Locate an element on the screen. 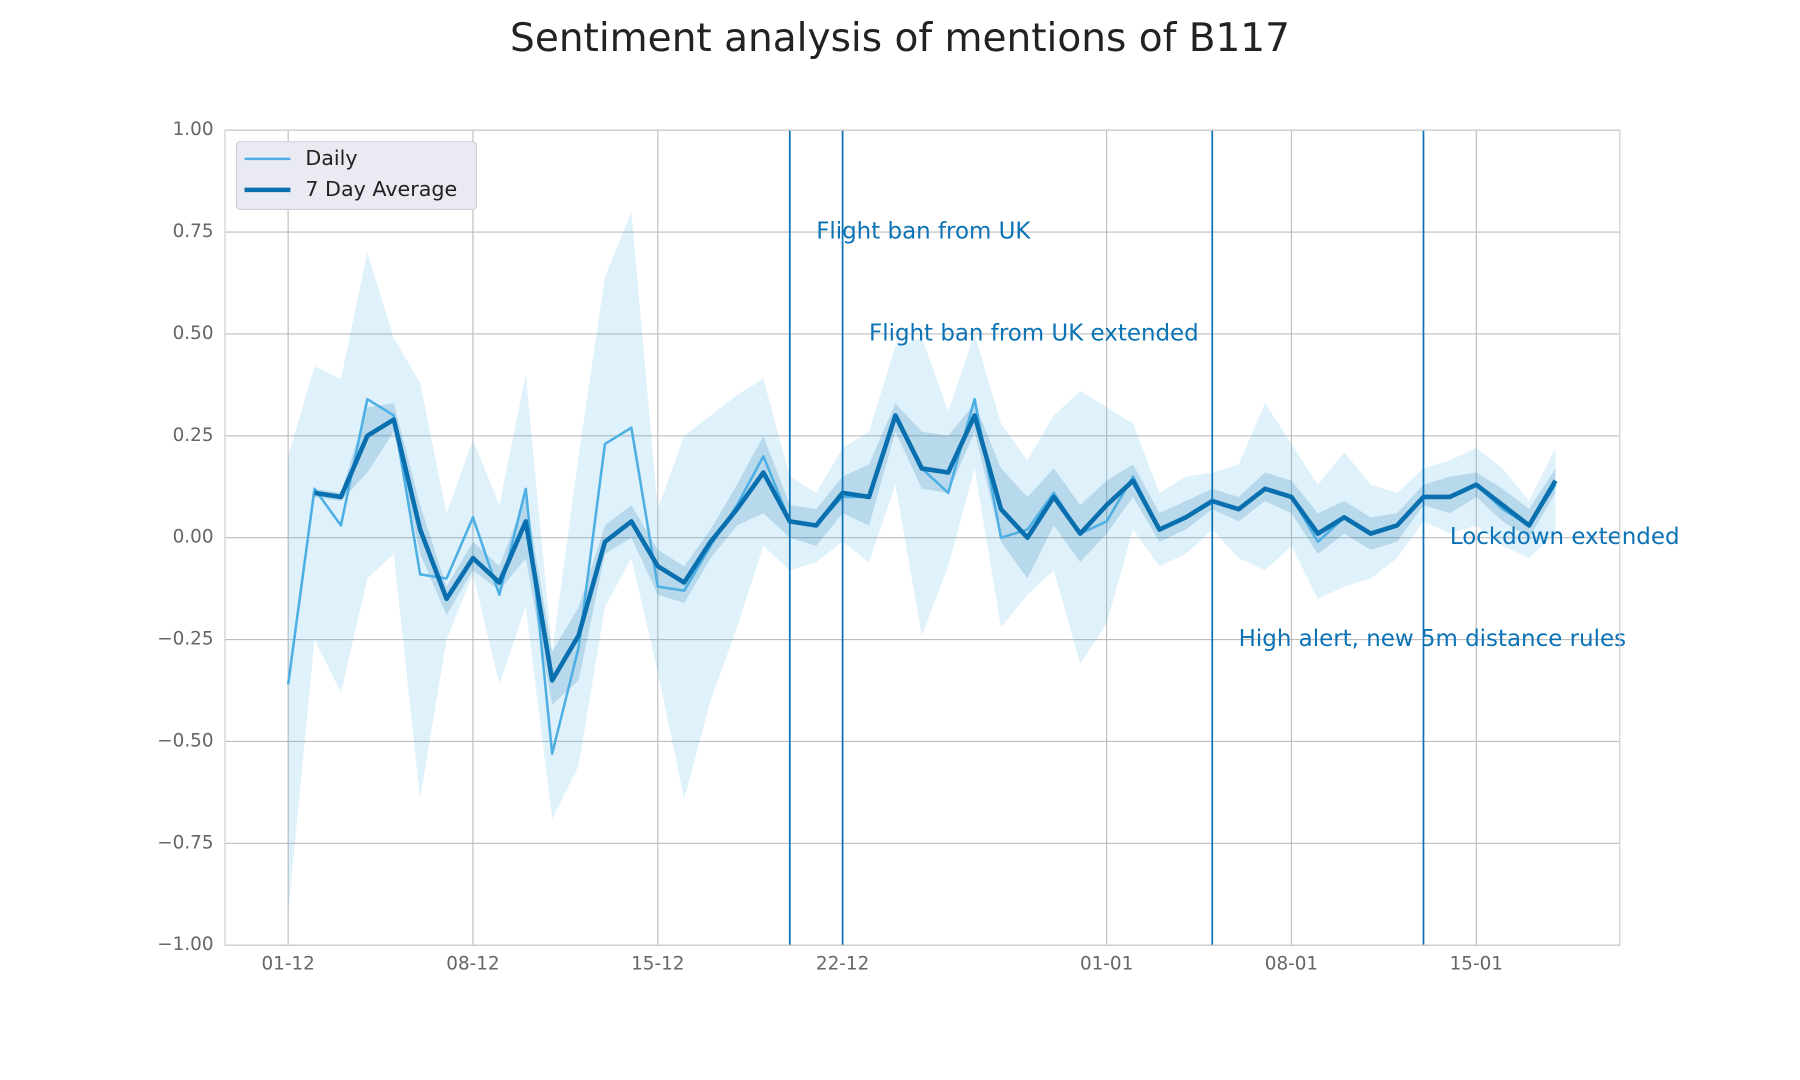 The height and width of the screenshot is (1080, 1800). x-tick-label: 01-12 is located at coordinates (287, 964).